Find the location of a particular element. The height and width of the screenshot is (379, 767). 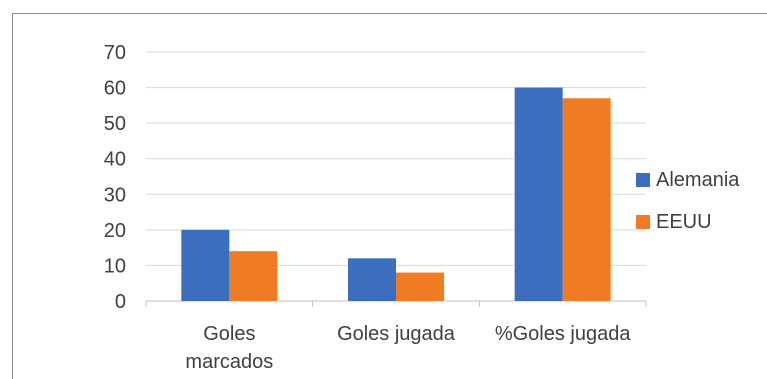

legend-label-alemania: Alemania is located at coordinates (698, 180).